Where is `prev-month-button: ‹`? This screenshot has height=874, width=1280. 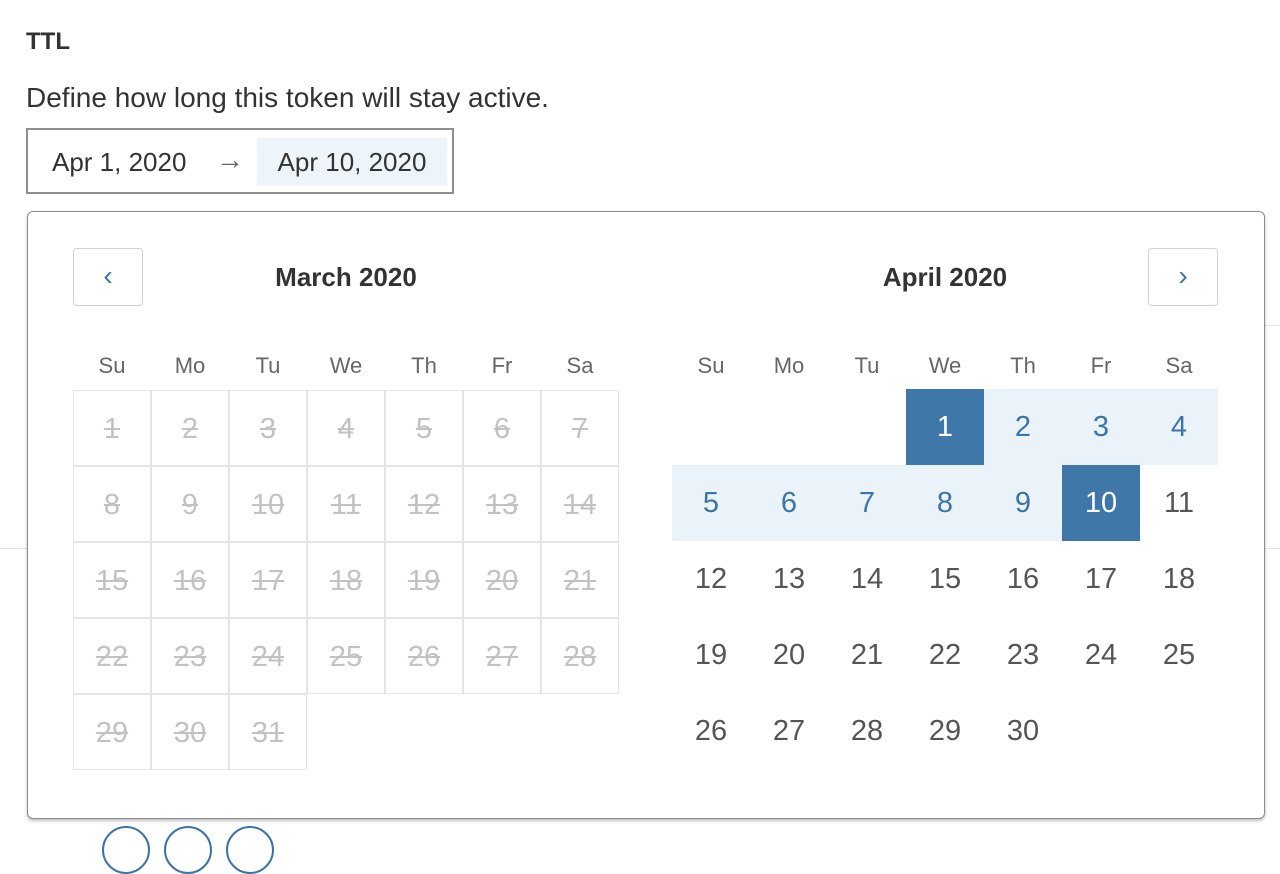
prev-month-button: ‹ is located at coordinates (108, 277).